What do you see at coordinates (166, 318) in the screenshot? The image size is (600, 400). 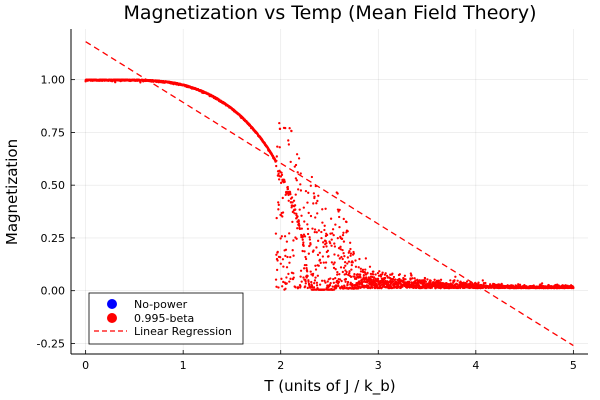 I see `legend: No-power 0.995-beta Linear Regression` at bounding box center [166, 318].